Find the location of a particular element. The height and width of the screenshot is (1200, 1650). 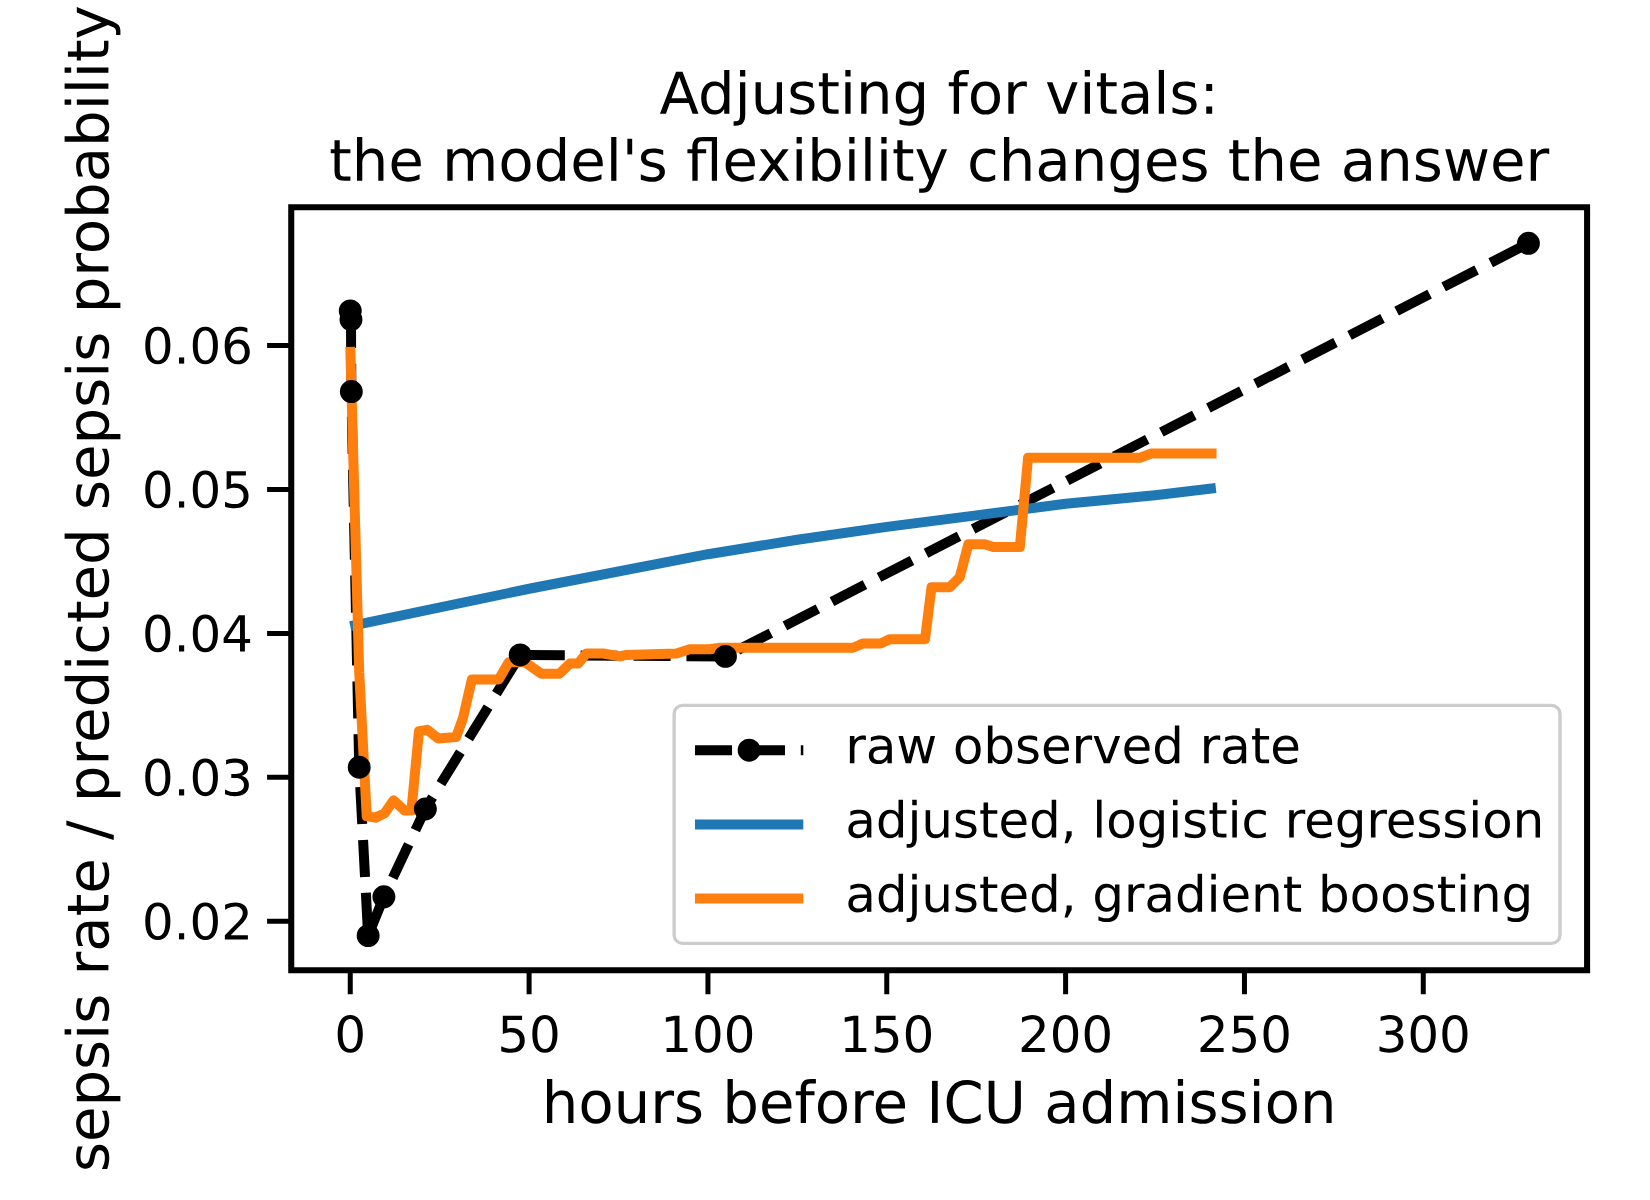

x-tick-label: 150 is located at coordinates (887, 1034).